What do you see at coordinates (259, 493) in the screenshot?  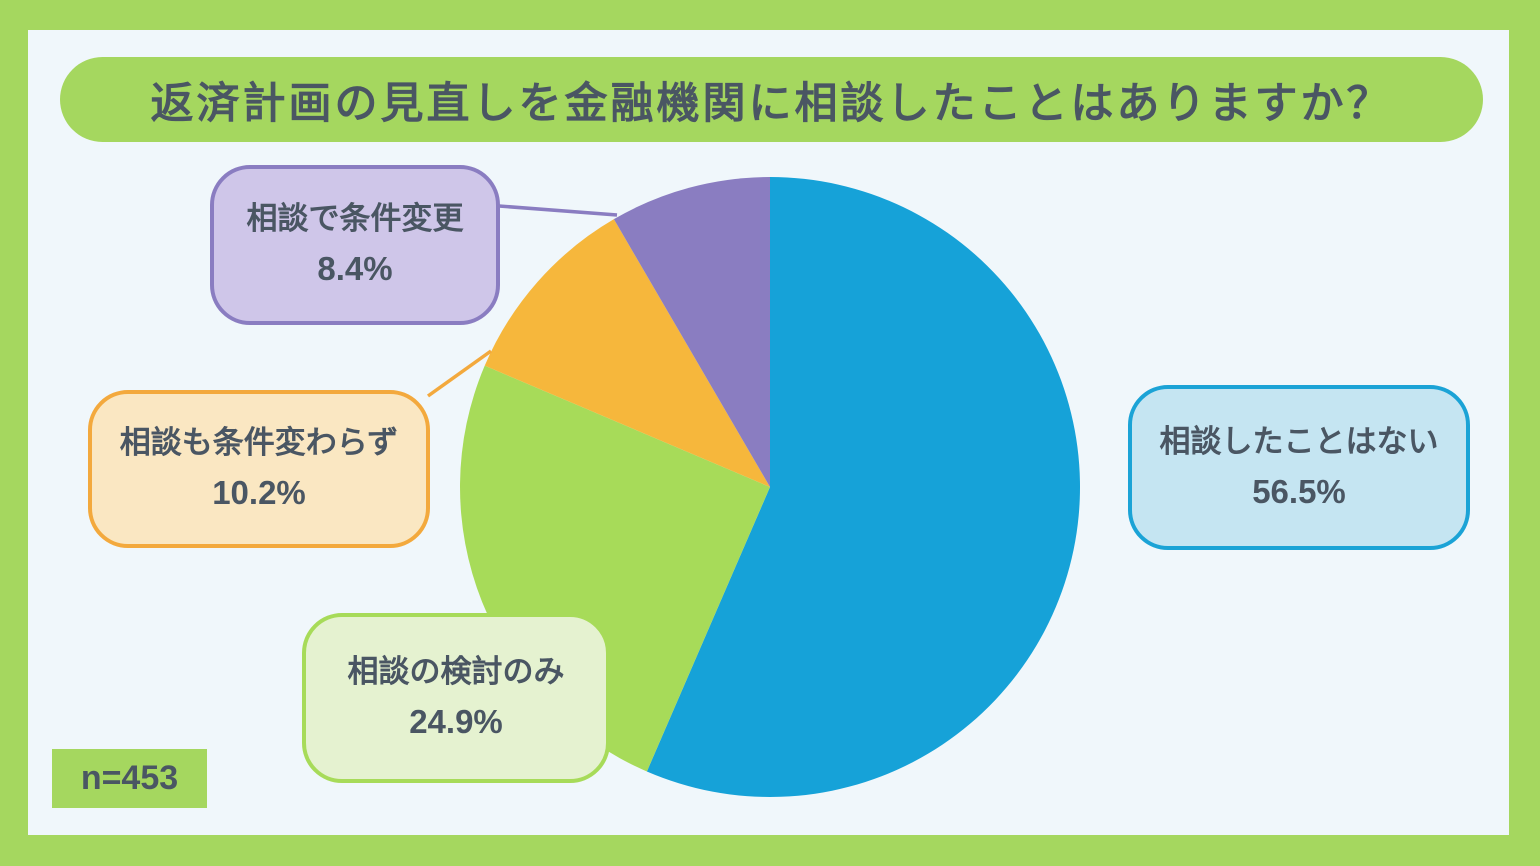 I see `callout-no-change-percent: 10.2%` at bounding box center [259, 493].